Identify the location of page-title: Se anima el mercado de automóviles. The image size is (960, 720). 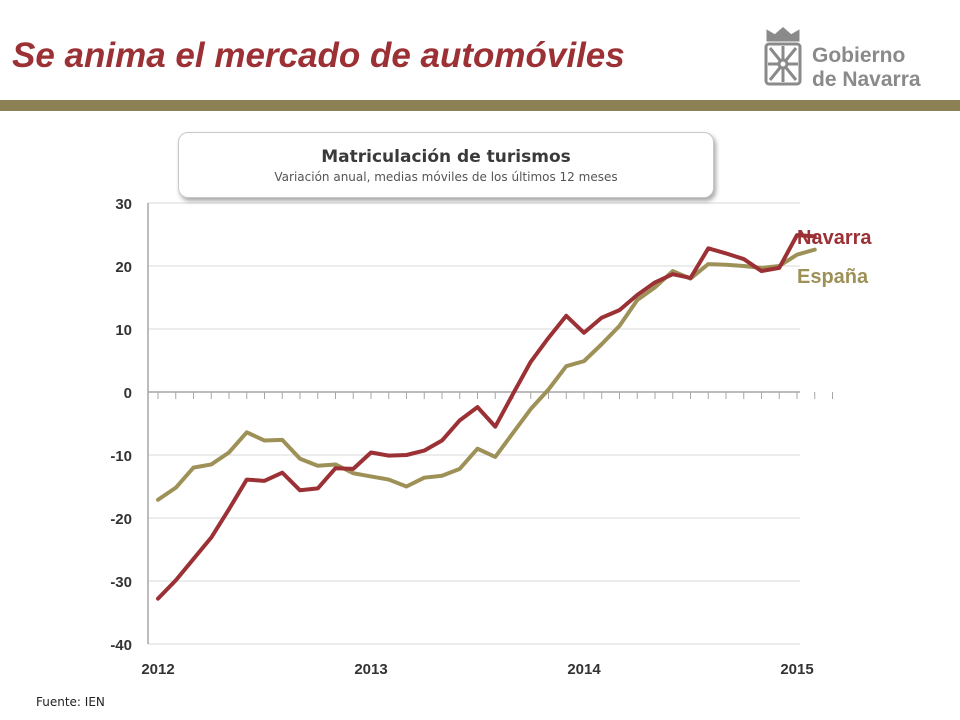
(318, 55).